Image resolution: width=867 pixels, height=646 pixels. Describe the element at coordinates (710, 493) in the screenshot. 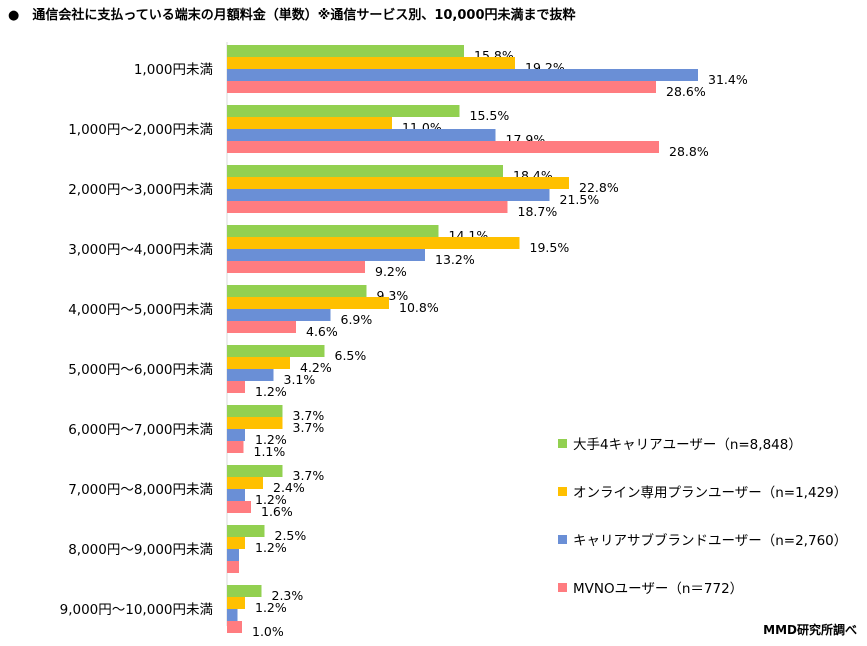

I see `legend-label: オンライン専用プランユーザー（n=1,429）` at that location.